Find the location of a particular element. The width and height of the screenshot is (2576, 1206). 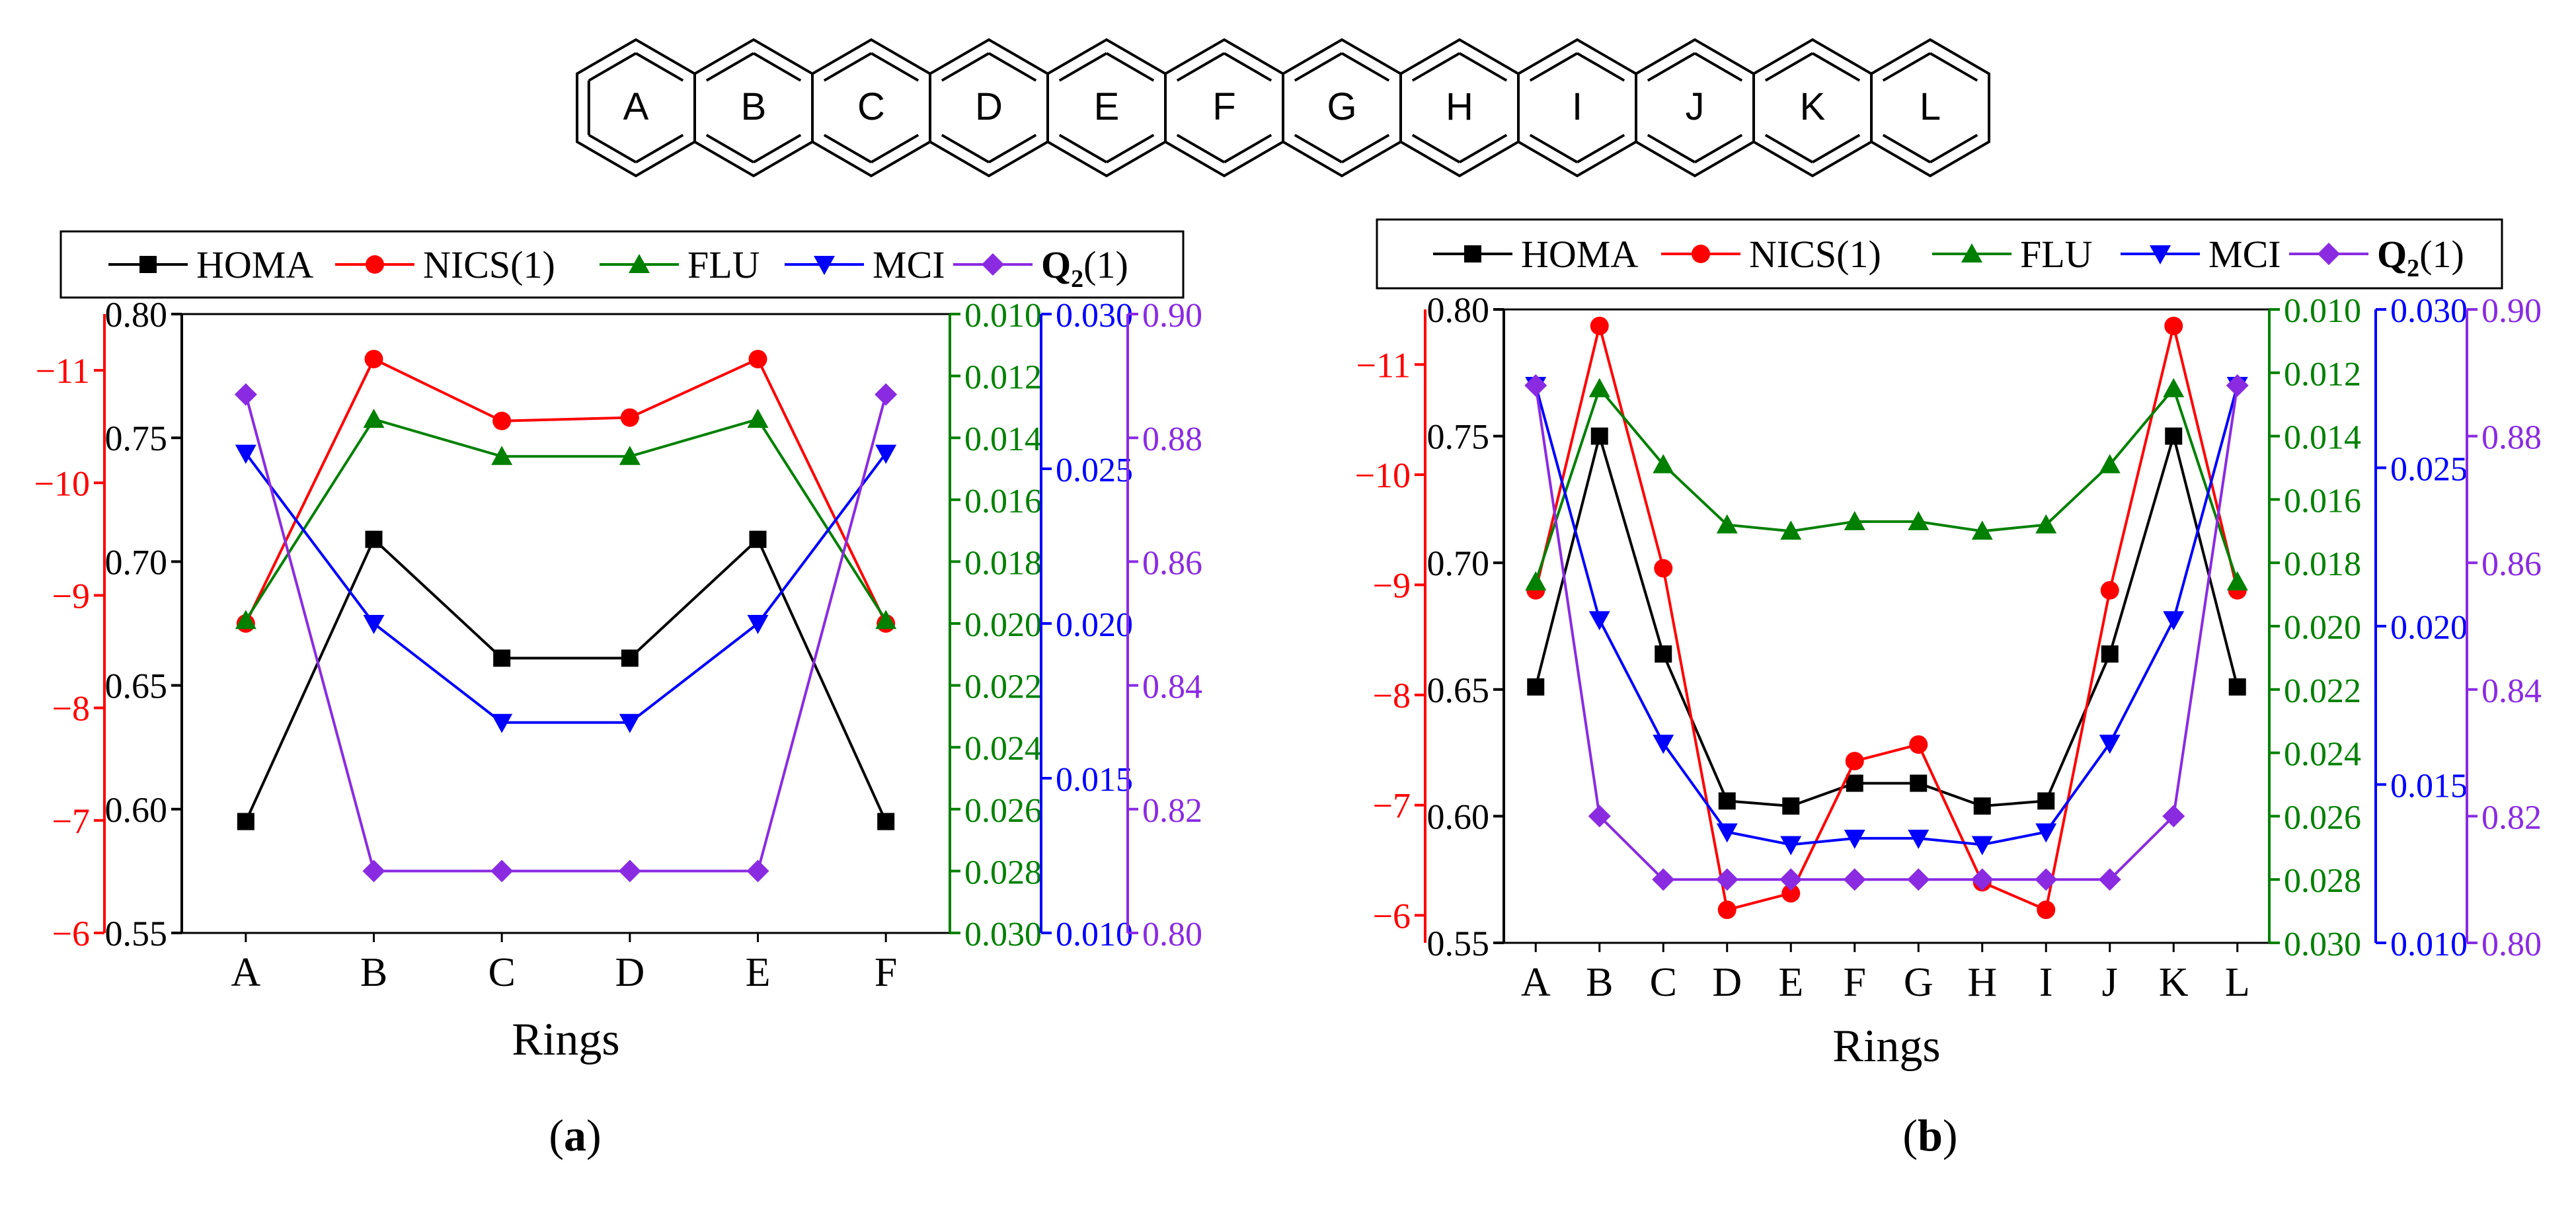

nics-series-line is located at coordinates (1886, 619).